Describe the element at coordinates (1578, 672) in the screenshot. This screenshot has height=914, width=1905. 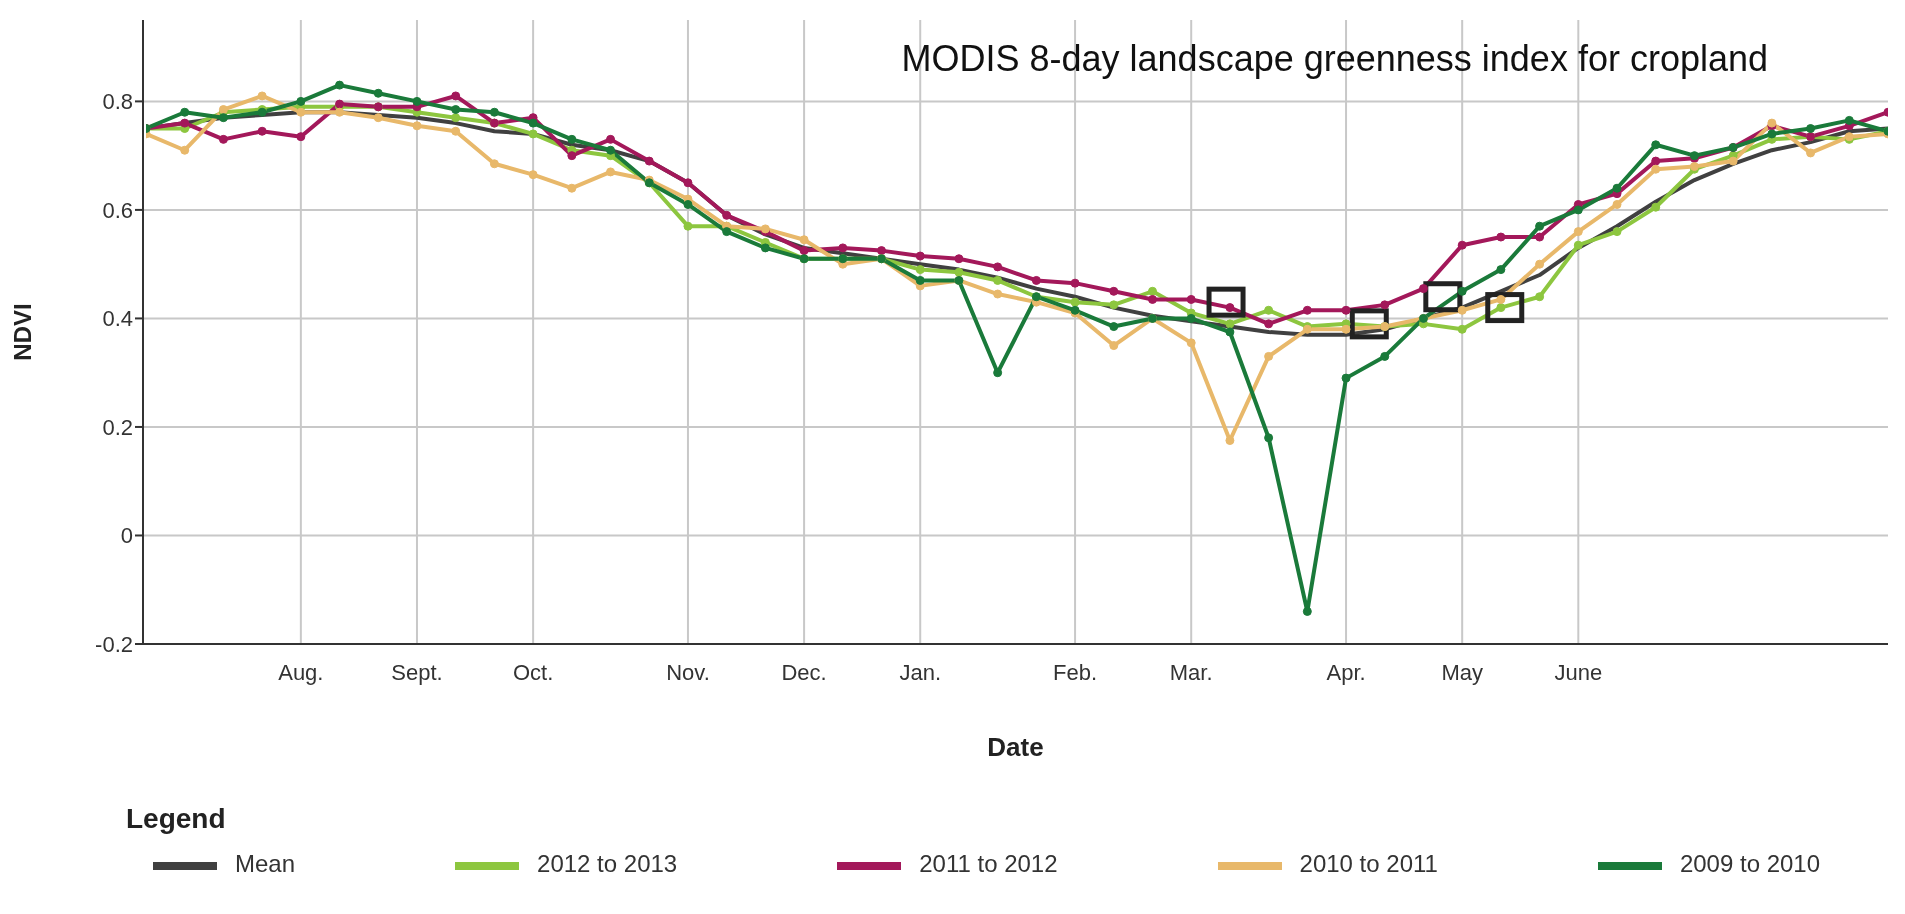
I see `x-tick-label: June` at that location.